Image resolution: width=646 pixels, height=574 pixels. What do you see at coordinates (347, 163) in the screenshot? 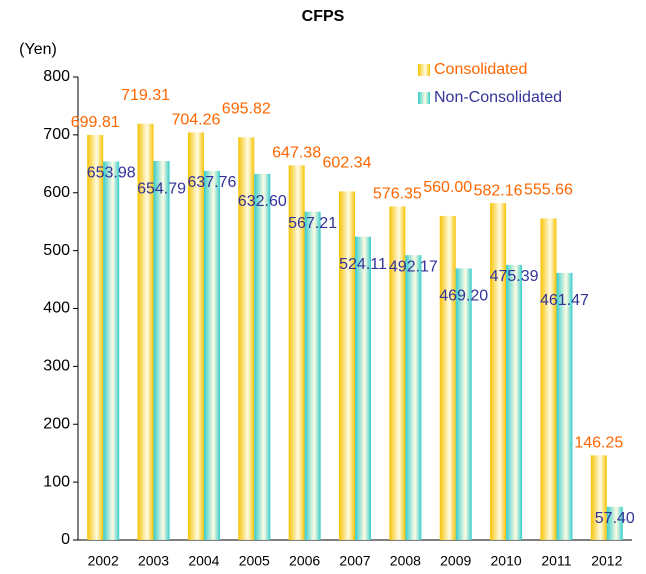
I see `value-label: 602.34` at bounding box center [347, 163].